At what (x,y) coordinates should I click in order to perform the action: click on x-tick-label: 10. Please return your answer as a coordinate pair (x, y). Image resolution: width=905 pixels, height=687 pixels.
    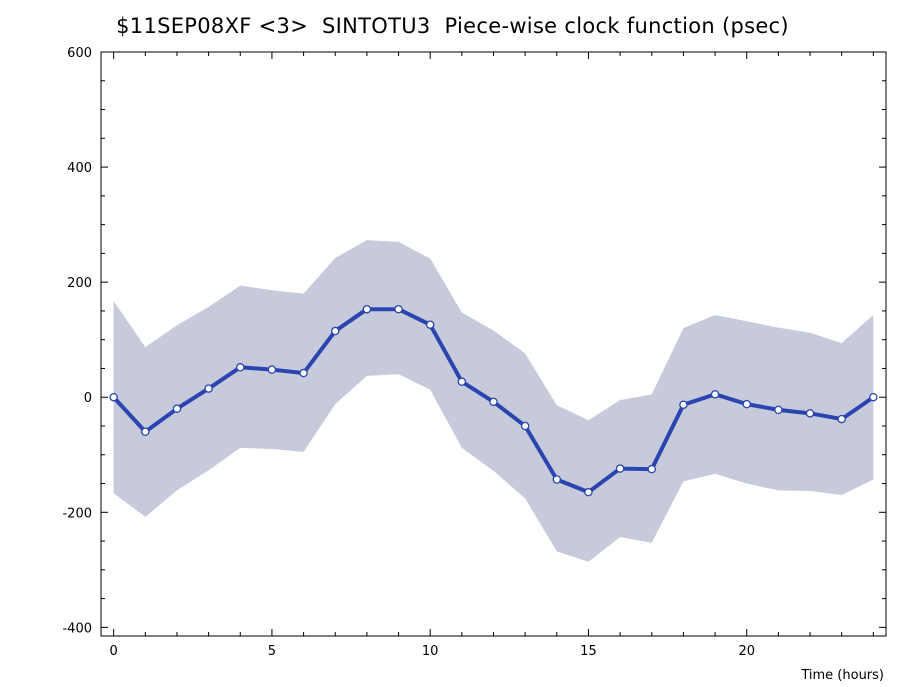
    Looking at the image, I should click on (430, 651).